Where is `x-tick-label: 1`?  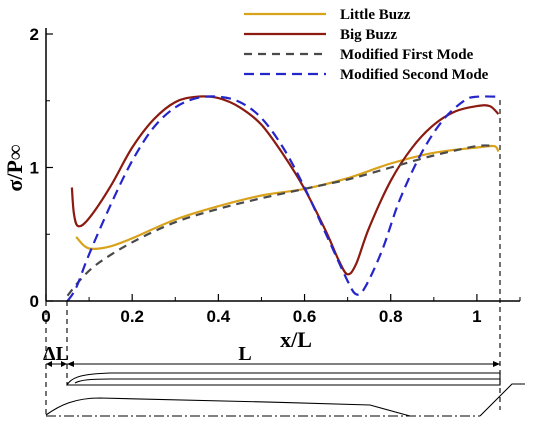 x-tick-label: 1 is located at coordinates (476, 316).